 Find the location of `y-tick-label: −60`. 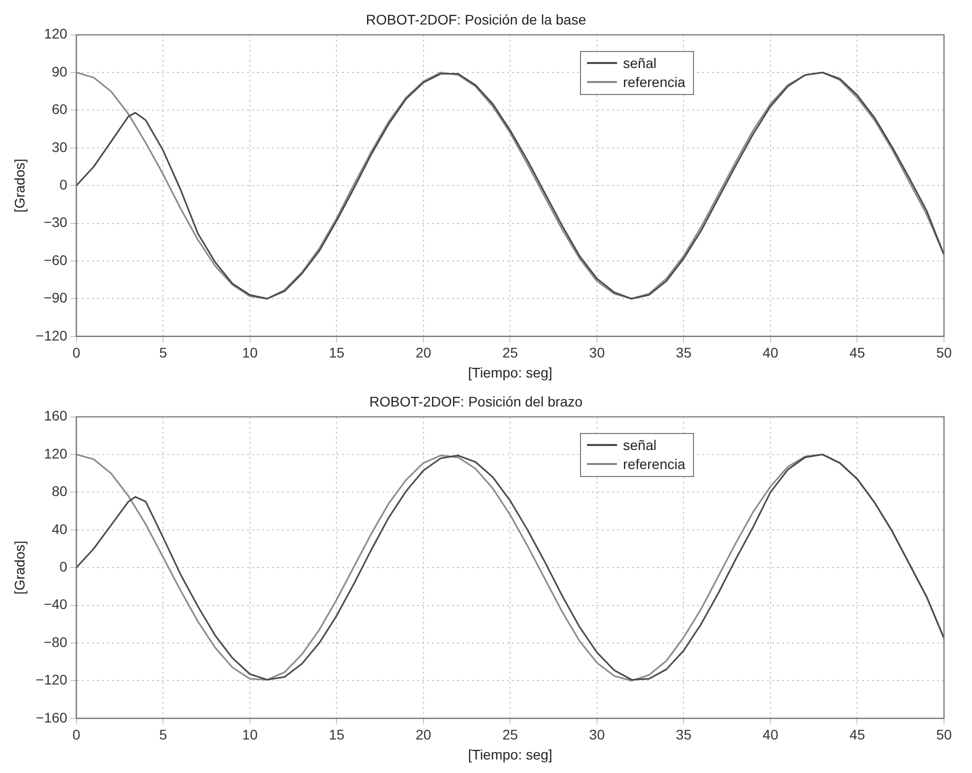

y-tick-label: −60 is located at coordinates (56, 260).